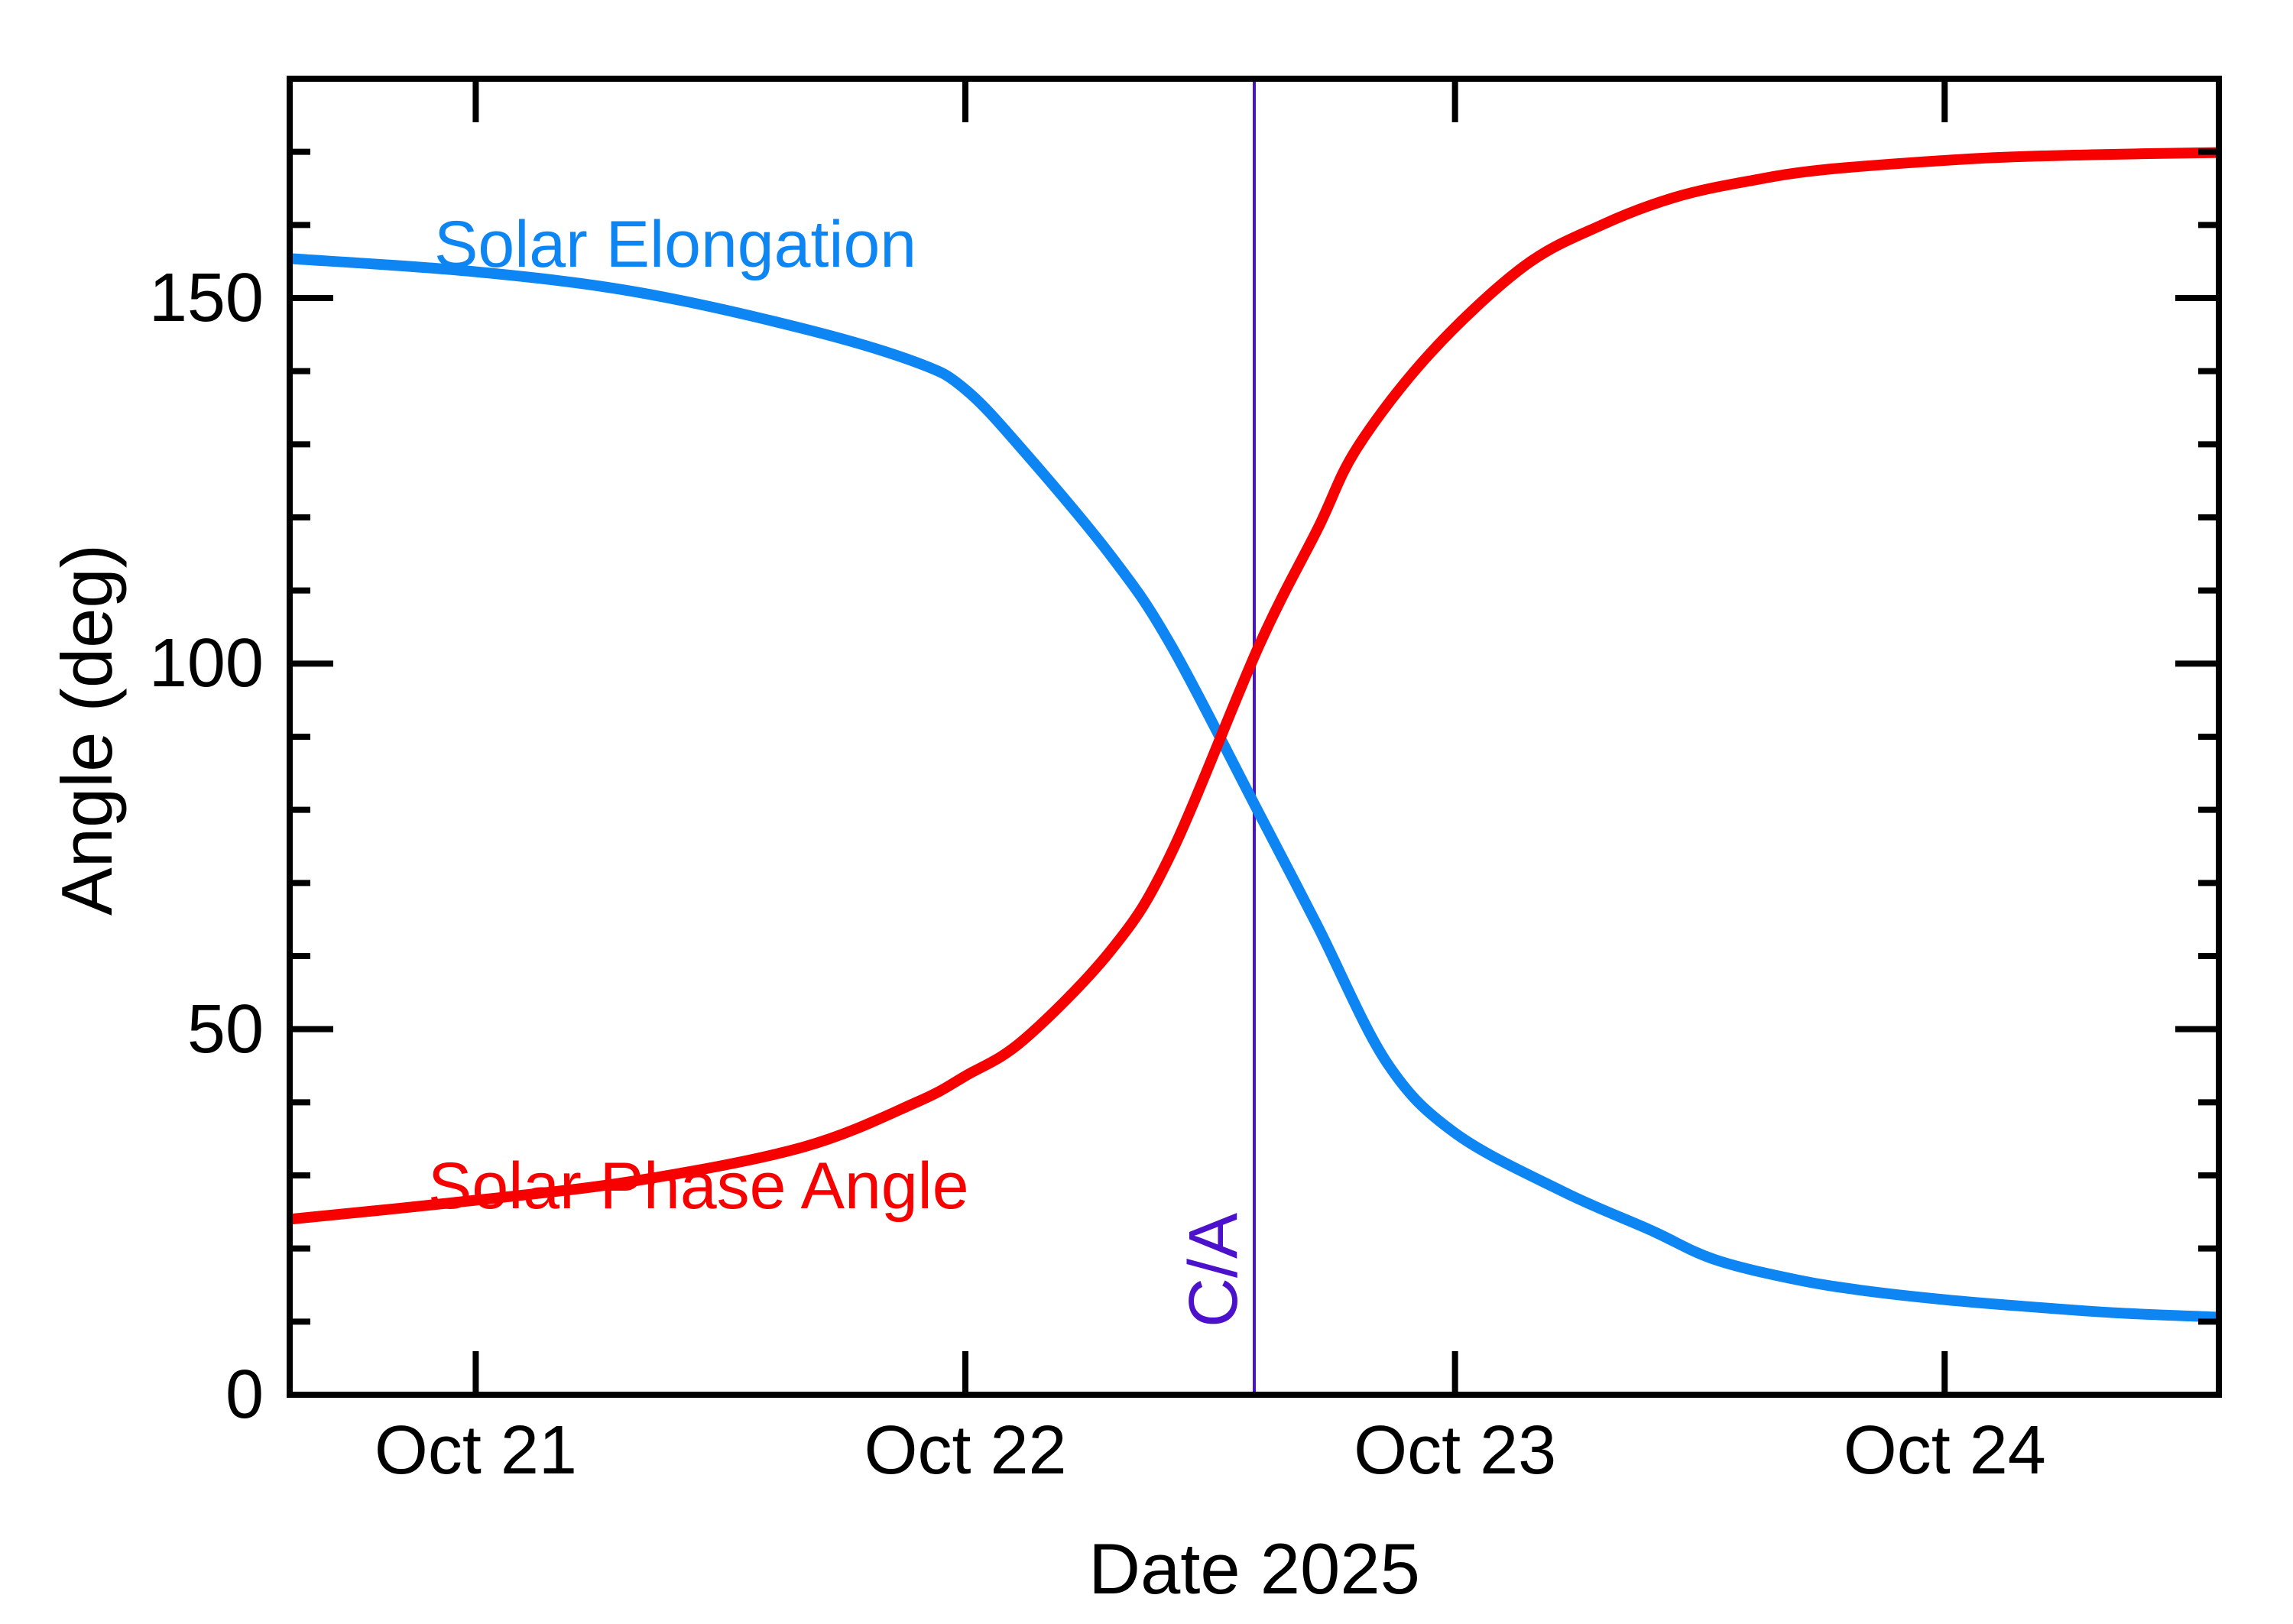 This screenshot has width=2293, height=1624. Describe the element at coordinates (675, 244) in the screenshot. I see `series-label-solar-elongation: Solar Elongation` at that location.